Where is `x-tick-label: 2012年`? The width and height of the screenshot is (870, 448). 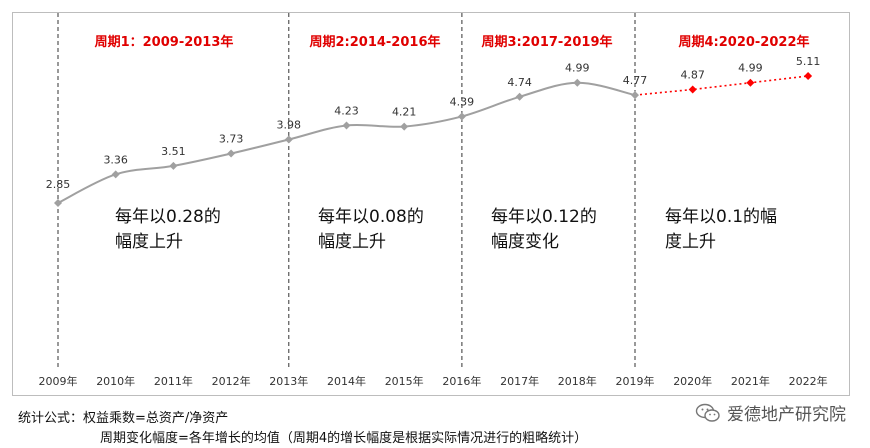
x-tick-label: 2012年 is located at coordinates (231, 381).